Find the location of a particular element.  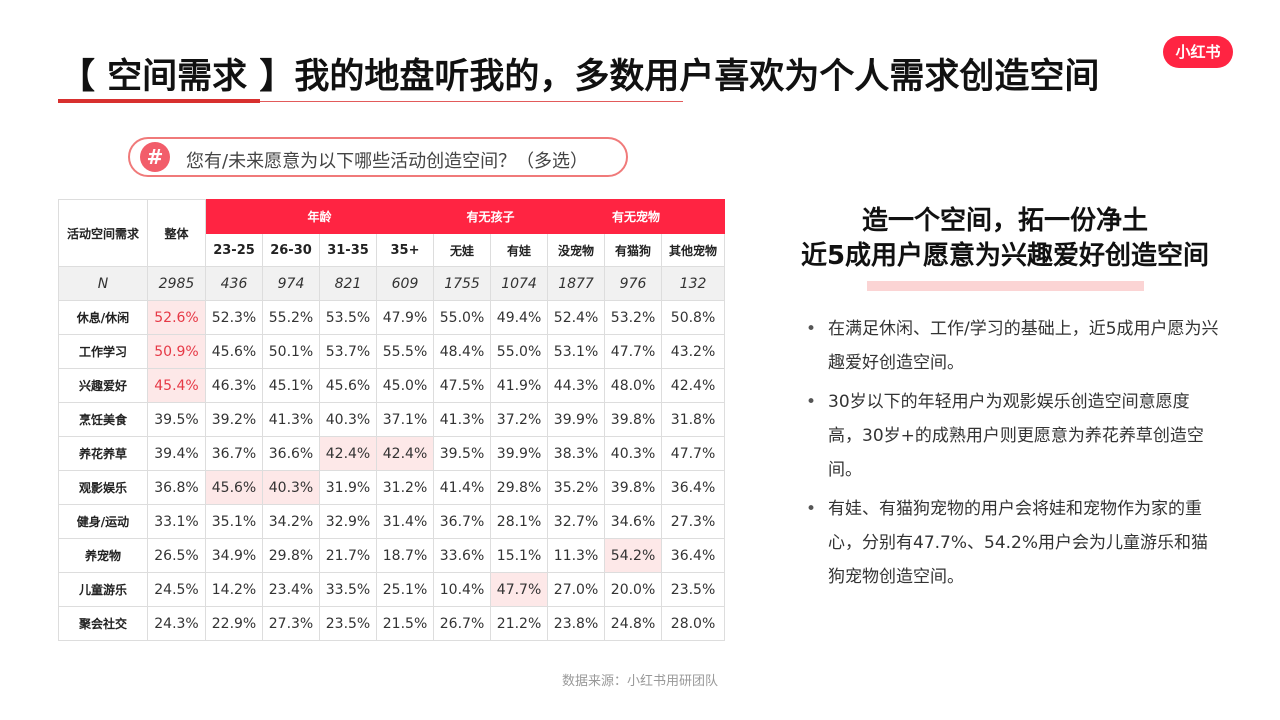

data-cell: 21.7% is located at coordinates (348, 555).